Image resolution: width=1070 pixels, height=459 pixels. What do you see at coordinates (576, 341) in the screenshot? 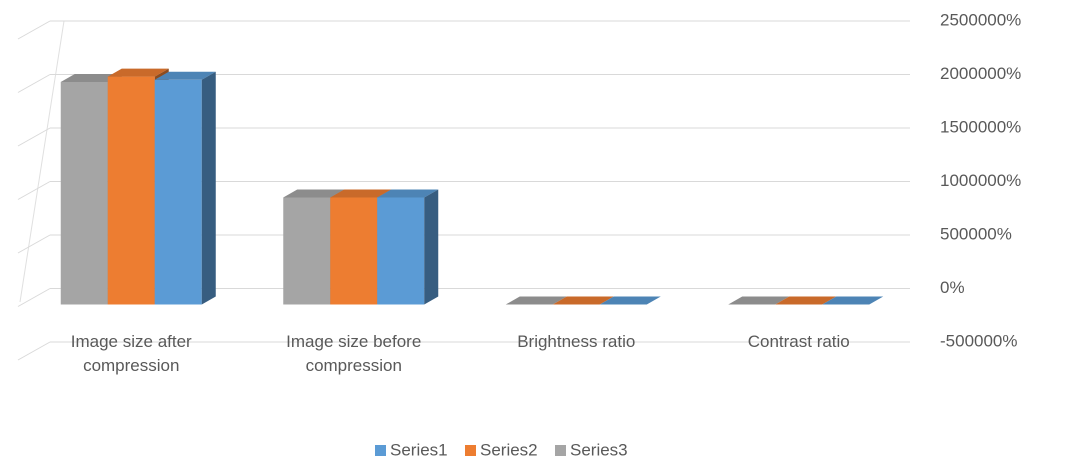
I see `x-tick-label: Brightness ratio` at bounding box center [576, 341].